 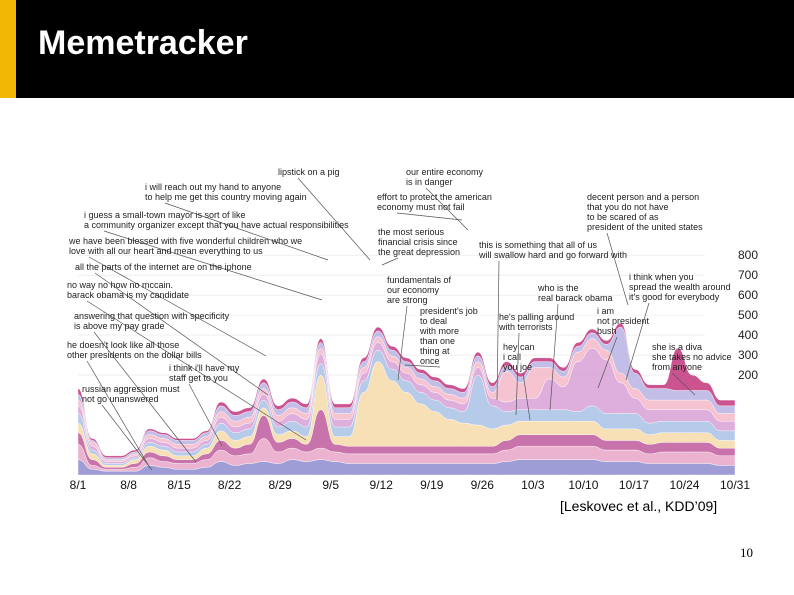 What do you see at coordinates (748, 375) in the screenshot?
I see `y-tick-label: 200` at bounding box center [748, 375].